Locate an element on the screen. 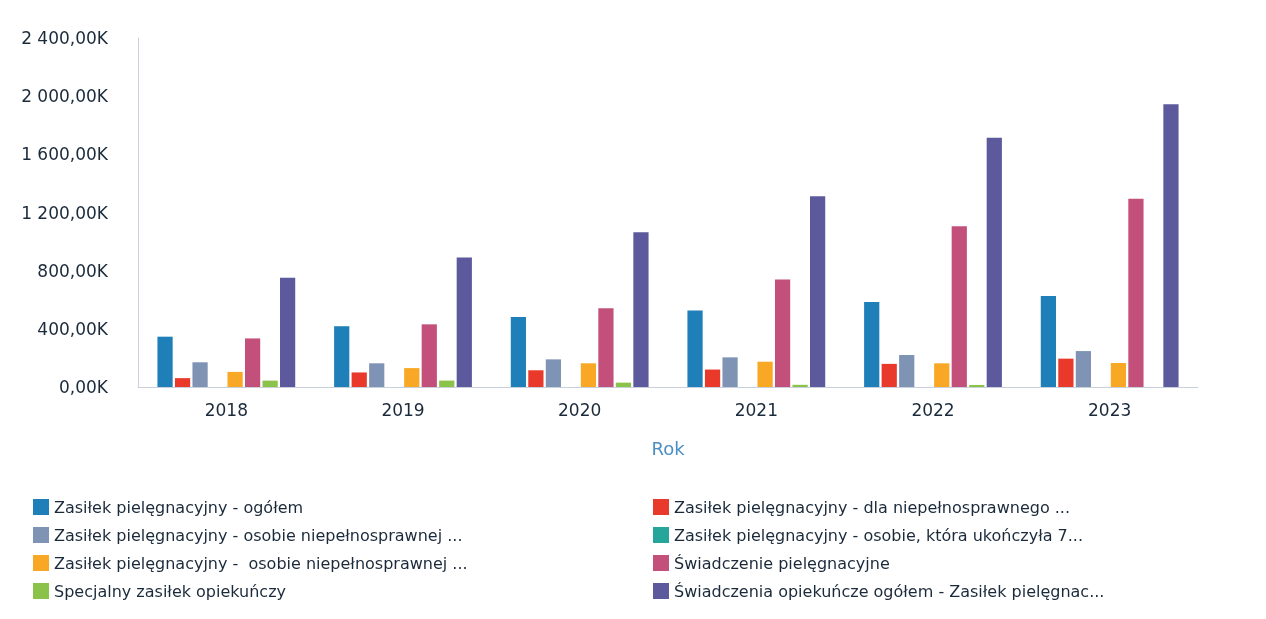 The image size is (1266, 619). y-tick-label: 800,00K is located at coordinates (73, 270).